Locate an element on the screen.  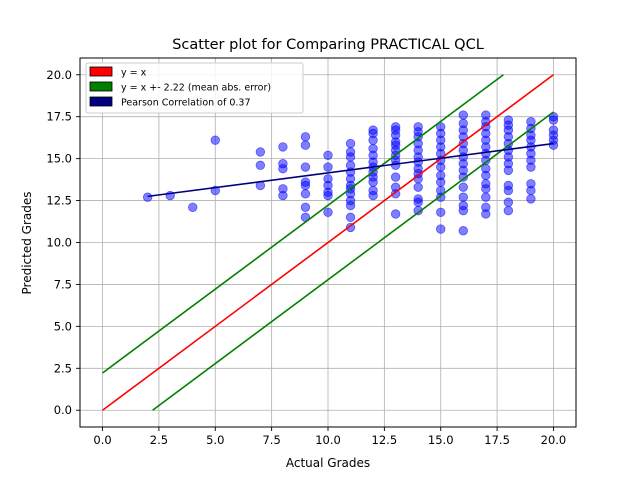
legend-label: y = x +- 2.22 (mean abs. error) is located at coordinates (196, 88).